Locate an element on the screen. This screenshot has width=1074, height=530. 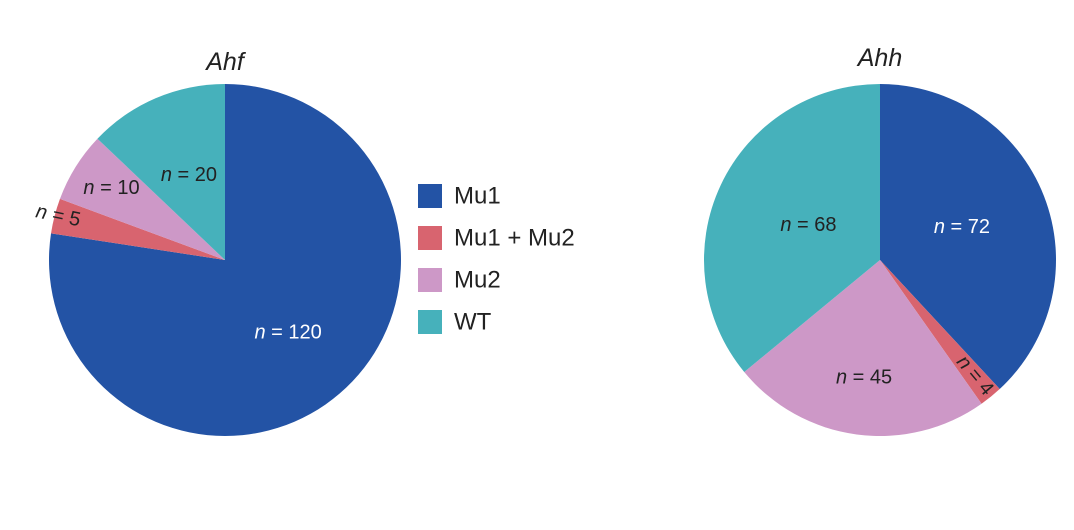
slice-label-ahf-mu1-mu2: n = 5 is located at coordinates (58, 216).